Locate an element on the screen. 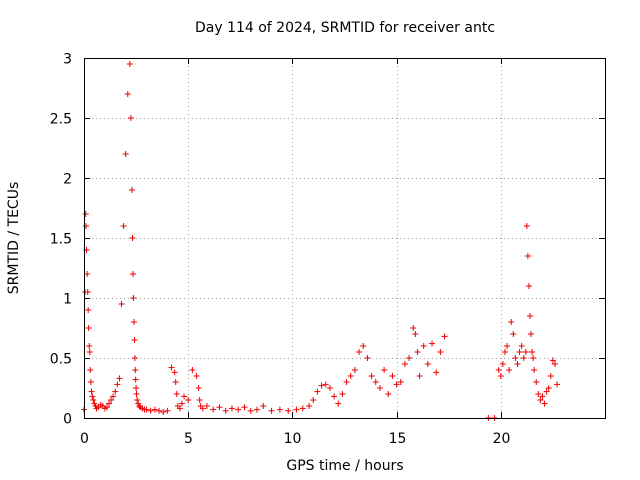 The image size is (640, 480). x-tick-label: 20 is located at coordinates (502, 439).